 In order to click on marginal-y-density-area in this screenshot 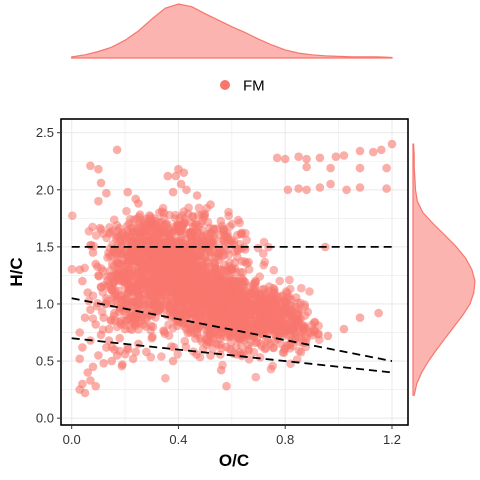, I will do `click(444, 269)`.